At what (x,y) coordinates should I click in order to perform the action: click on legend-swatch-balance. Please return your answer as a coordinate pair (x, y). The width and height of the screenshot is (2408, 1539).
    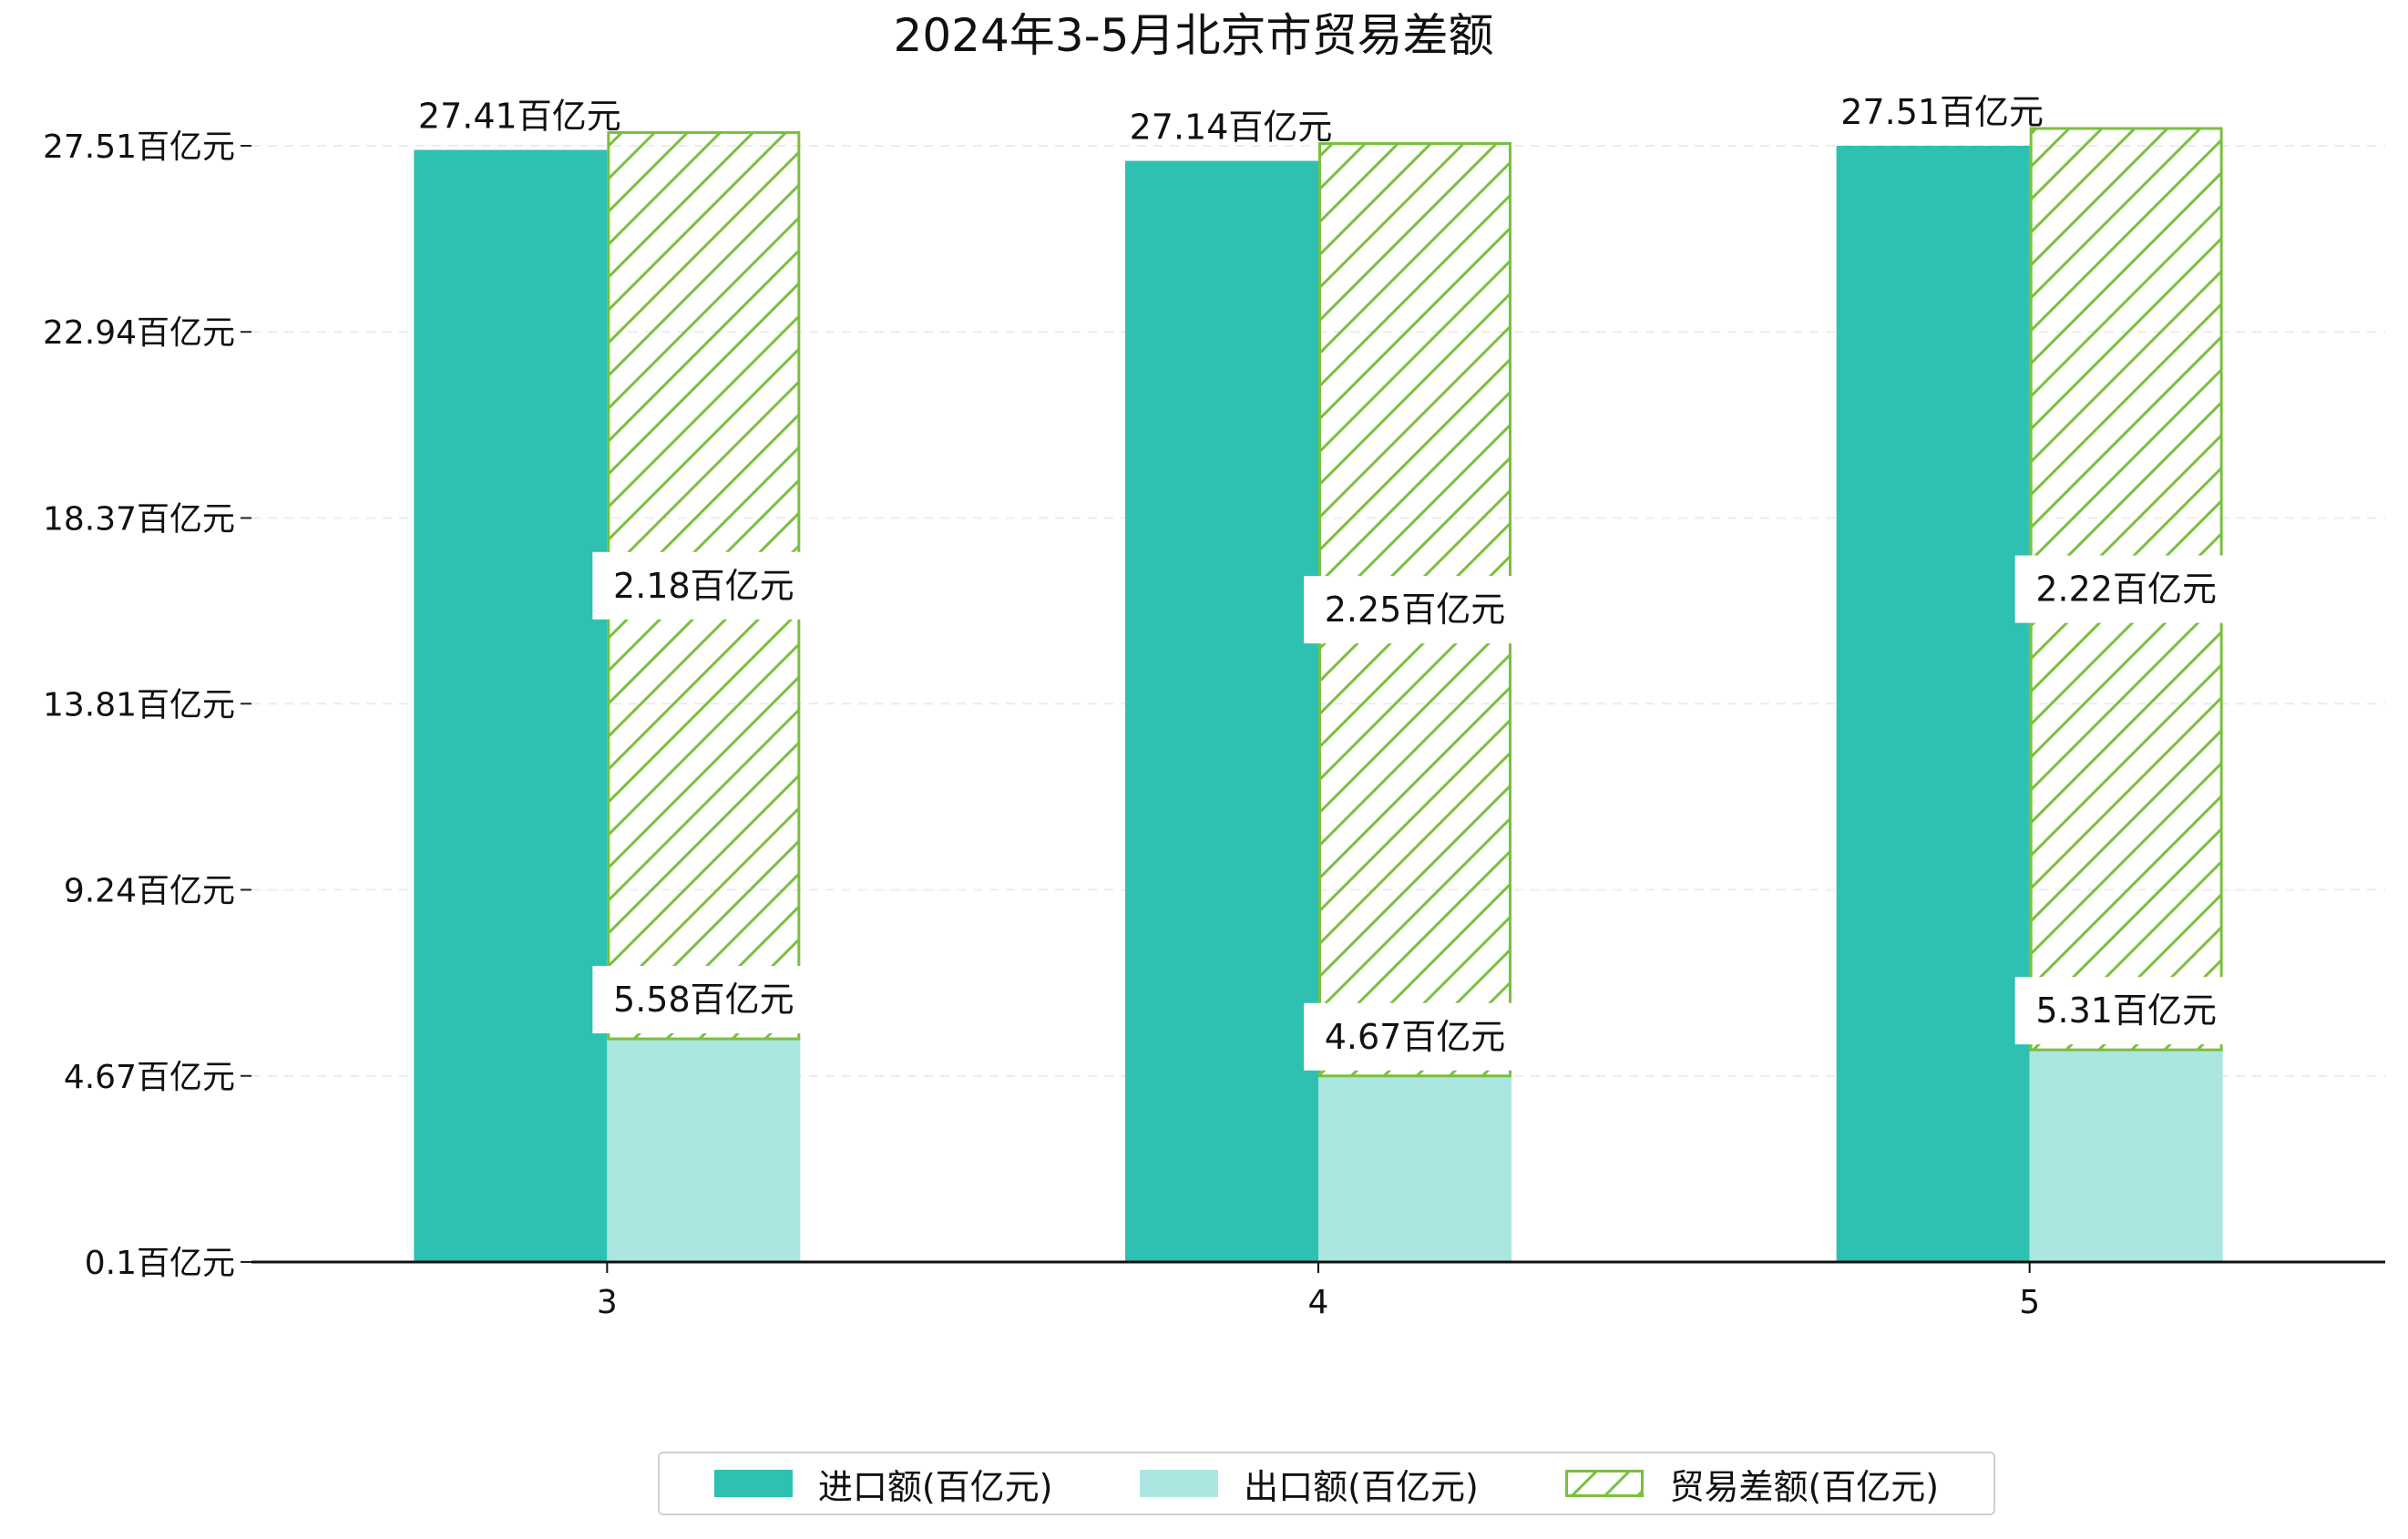
    Looking at the image, I should click on (1605, 1483).